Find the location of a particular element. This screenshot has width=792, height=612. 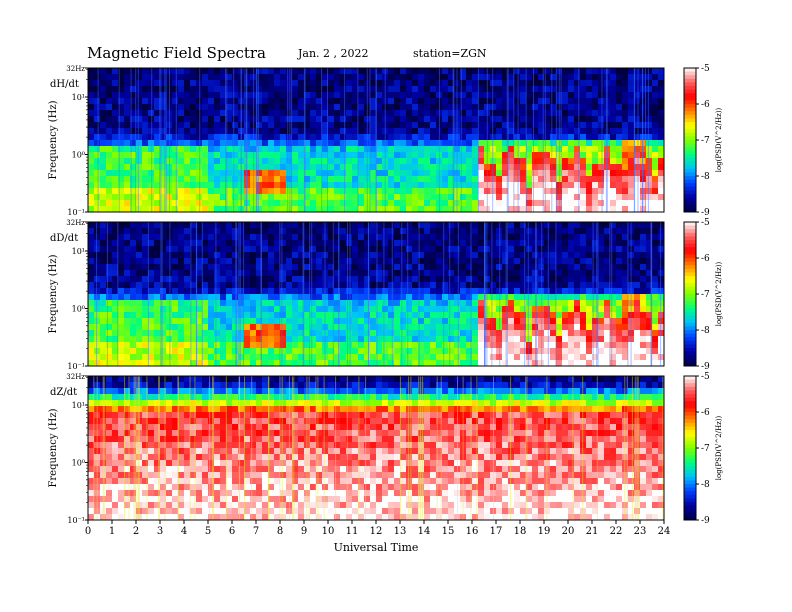

x-tick-label: 3 is located at coordinates (160, 531).